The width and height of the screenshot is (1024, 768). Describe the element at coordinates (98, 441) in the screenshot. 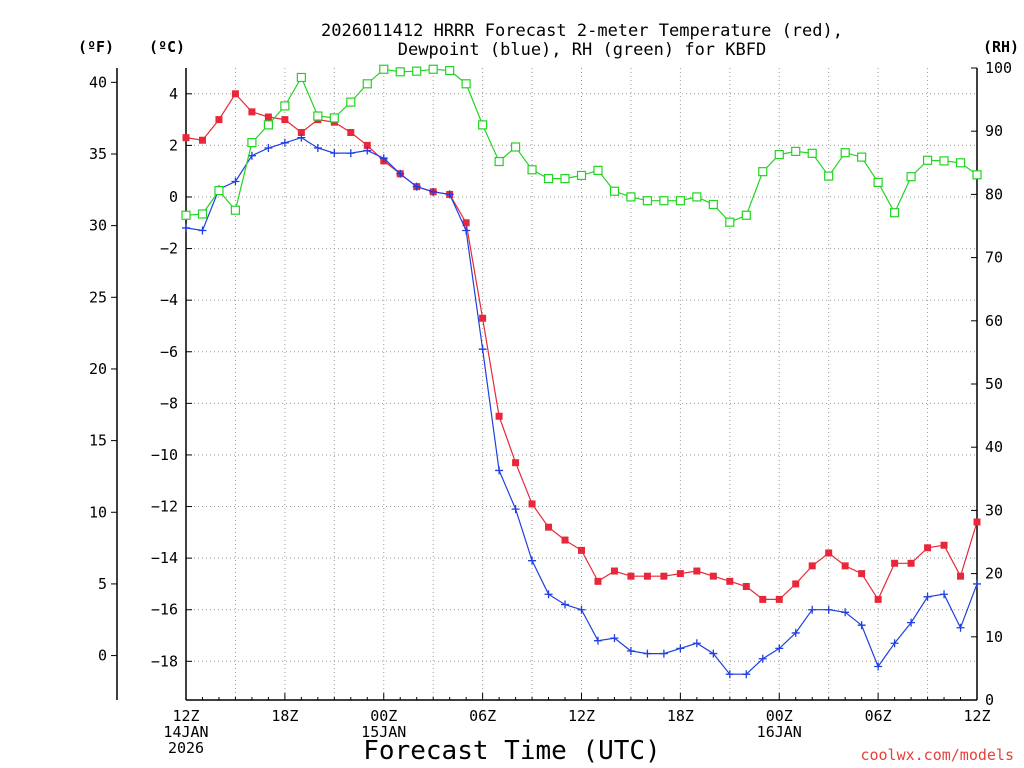

I see `fahrenheit-tick-label: 15` at that location.